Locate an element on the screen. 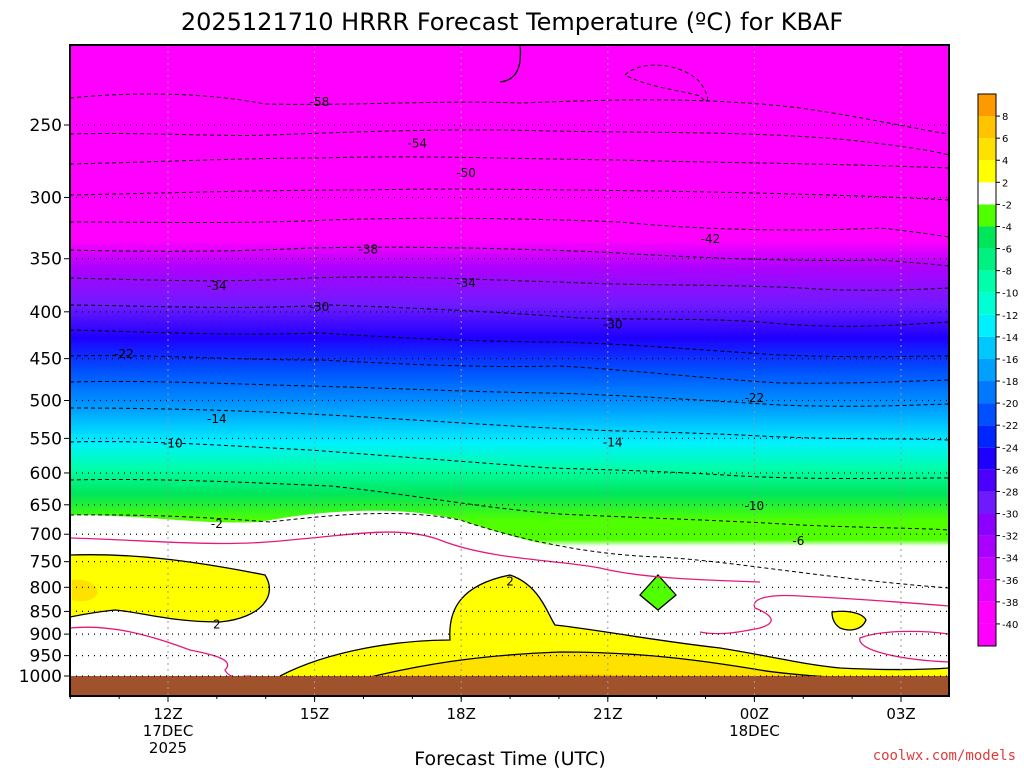 The image size is (1024, 768). contour-label: -10 is located at coordinates (173, 443).